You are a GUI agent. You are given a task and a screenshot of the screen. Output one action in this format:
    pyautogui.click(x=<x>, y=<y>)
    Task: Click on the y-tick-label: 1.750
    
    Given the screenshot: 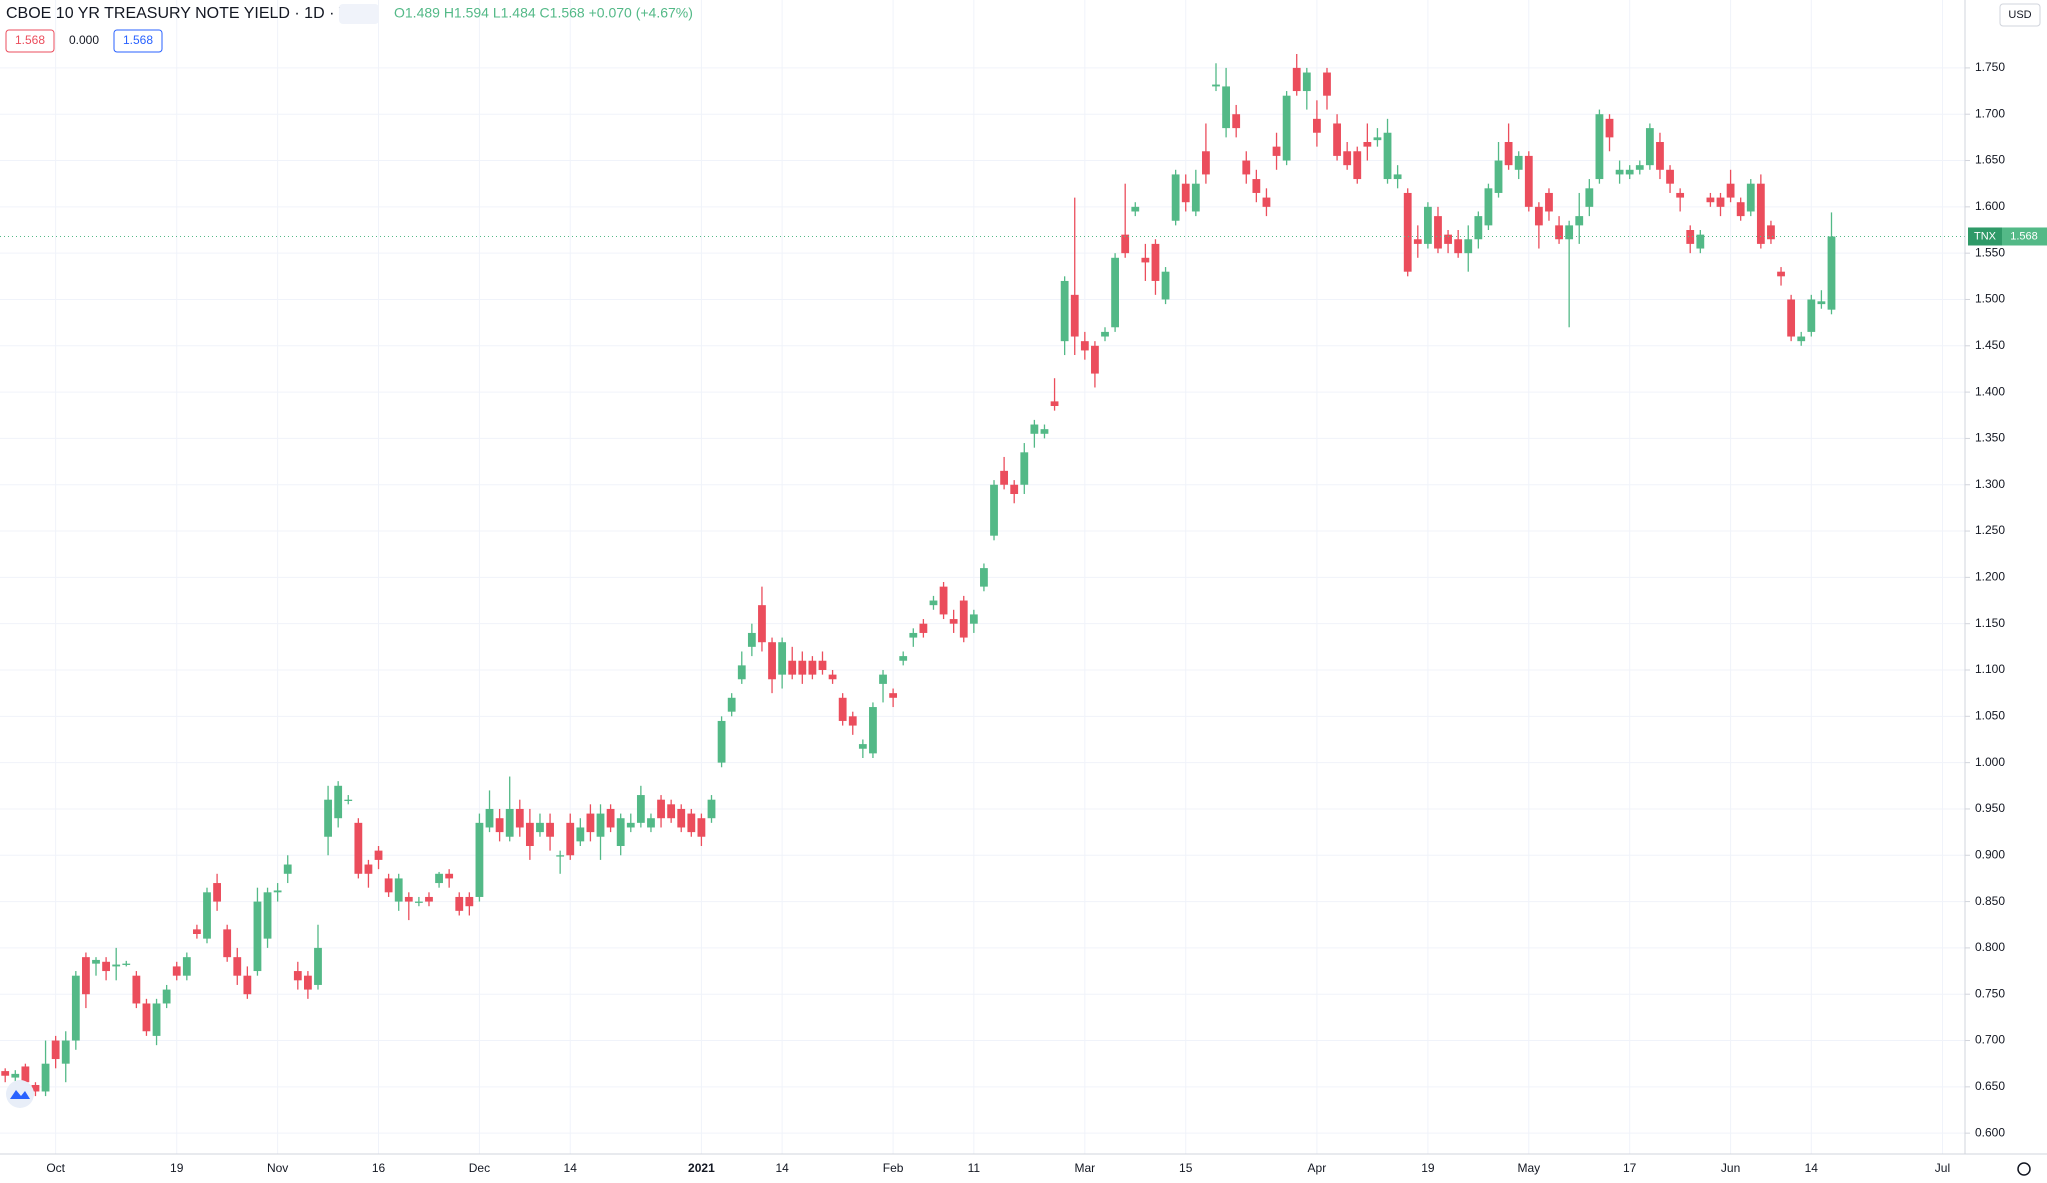 What is the action you would take?
    pyautogui.click(x=1990, y=67)
    